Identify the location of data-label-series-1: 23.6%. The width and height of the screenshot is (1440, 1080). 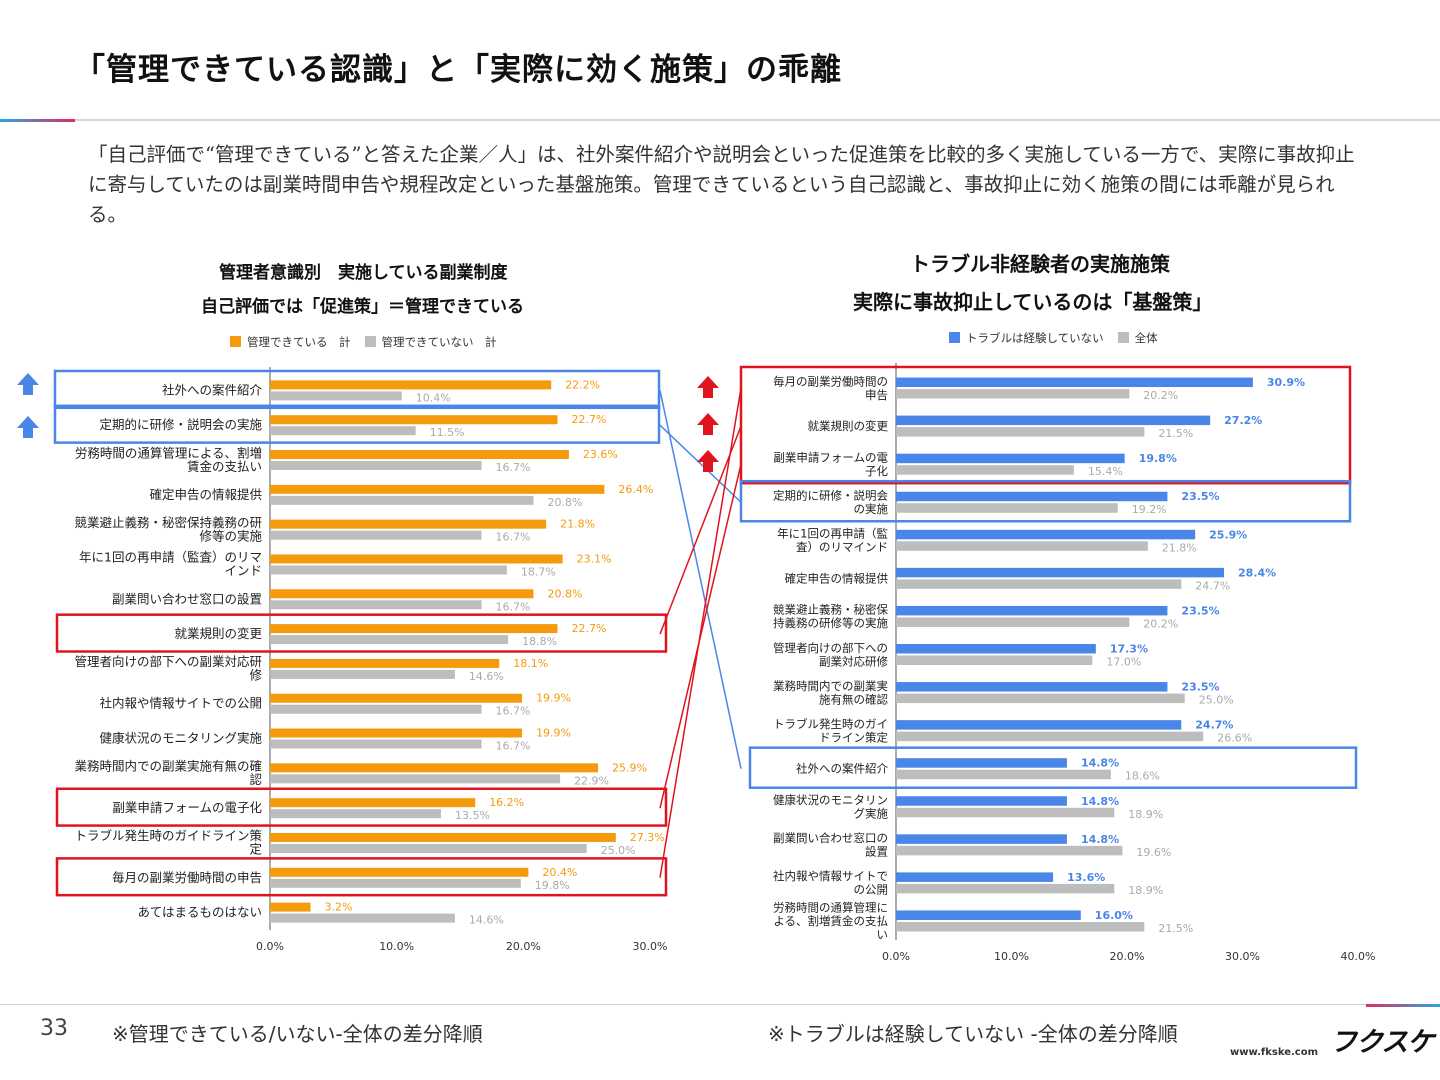
(600, 454).